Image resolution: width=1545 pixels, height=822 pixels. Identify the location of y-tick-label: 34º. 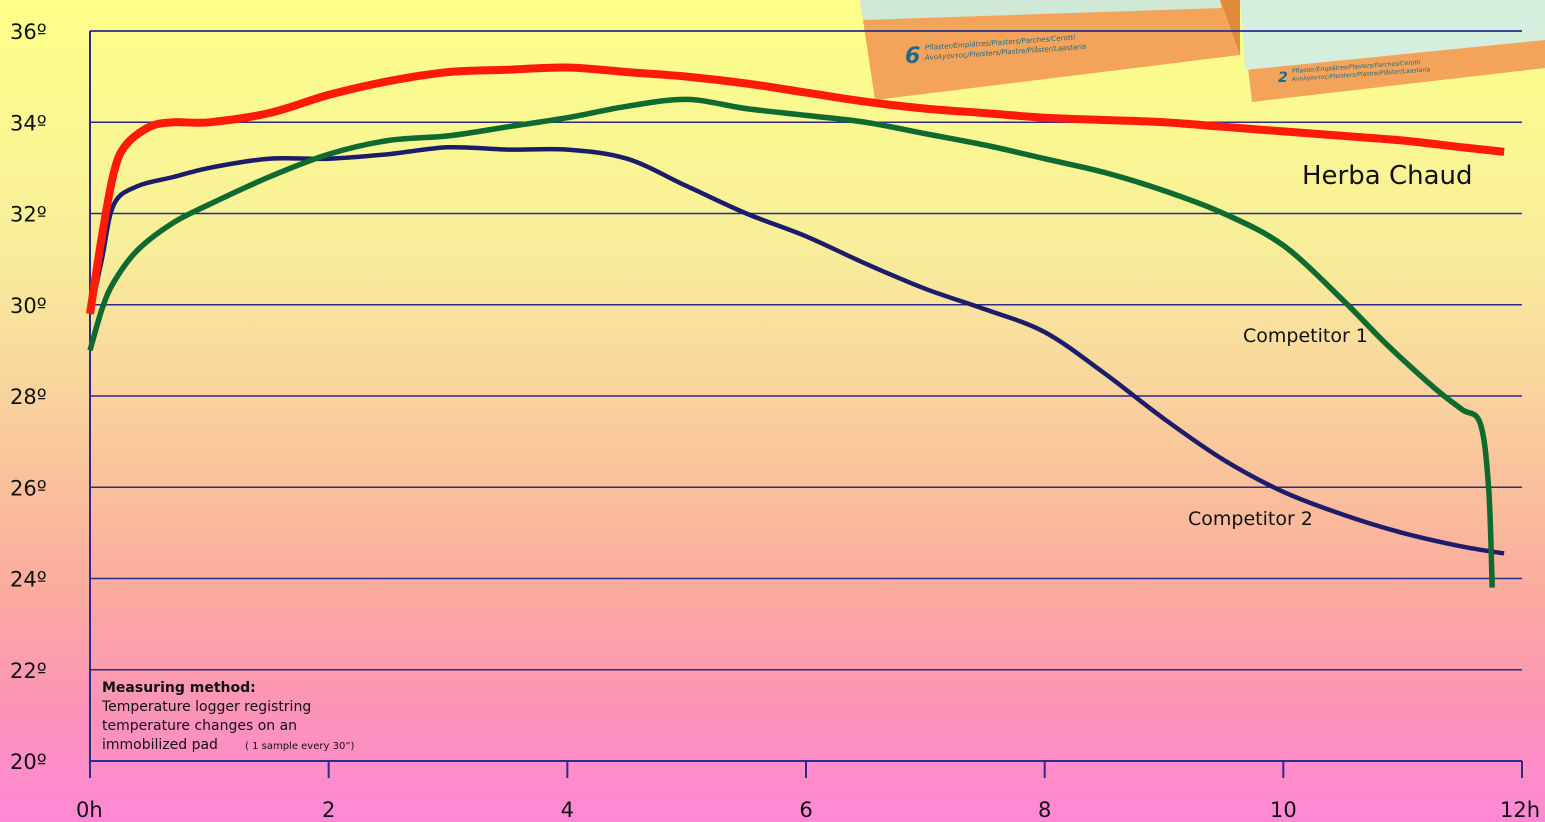
(28, 123).